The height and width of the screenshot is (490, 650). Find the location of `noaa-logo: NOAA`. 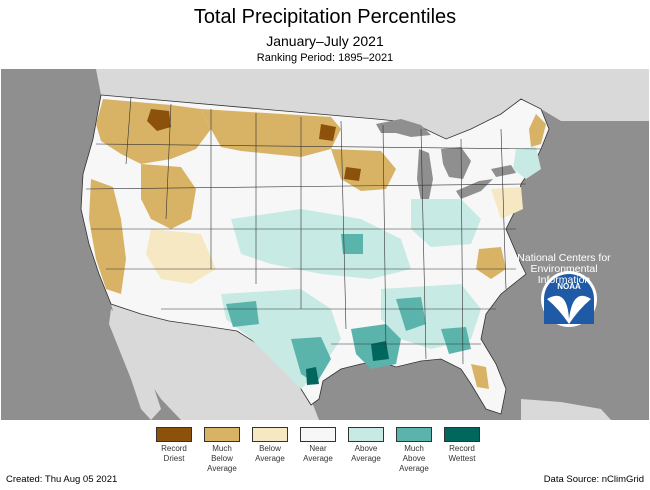

noaa-logo: NOAA is located at coordinates (569, 299).